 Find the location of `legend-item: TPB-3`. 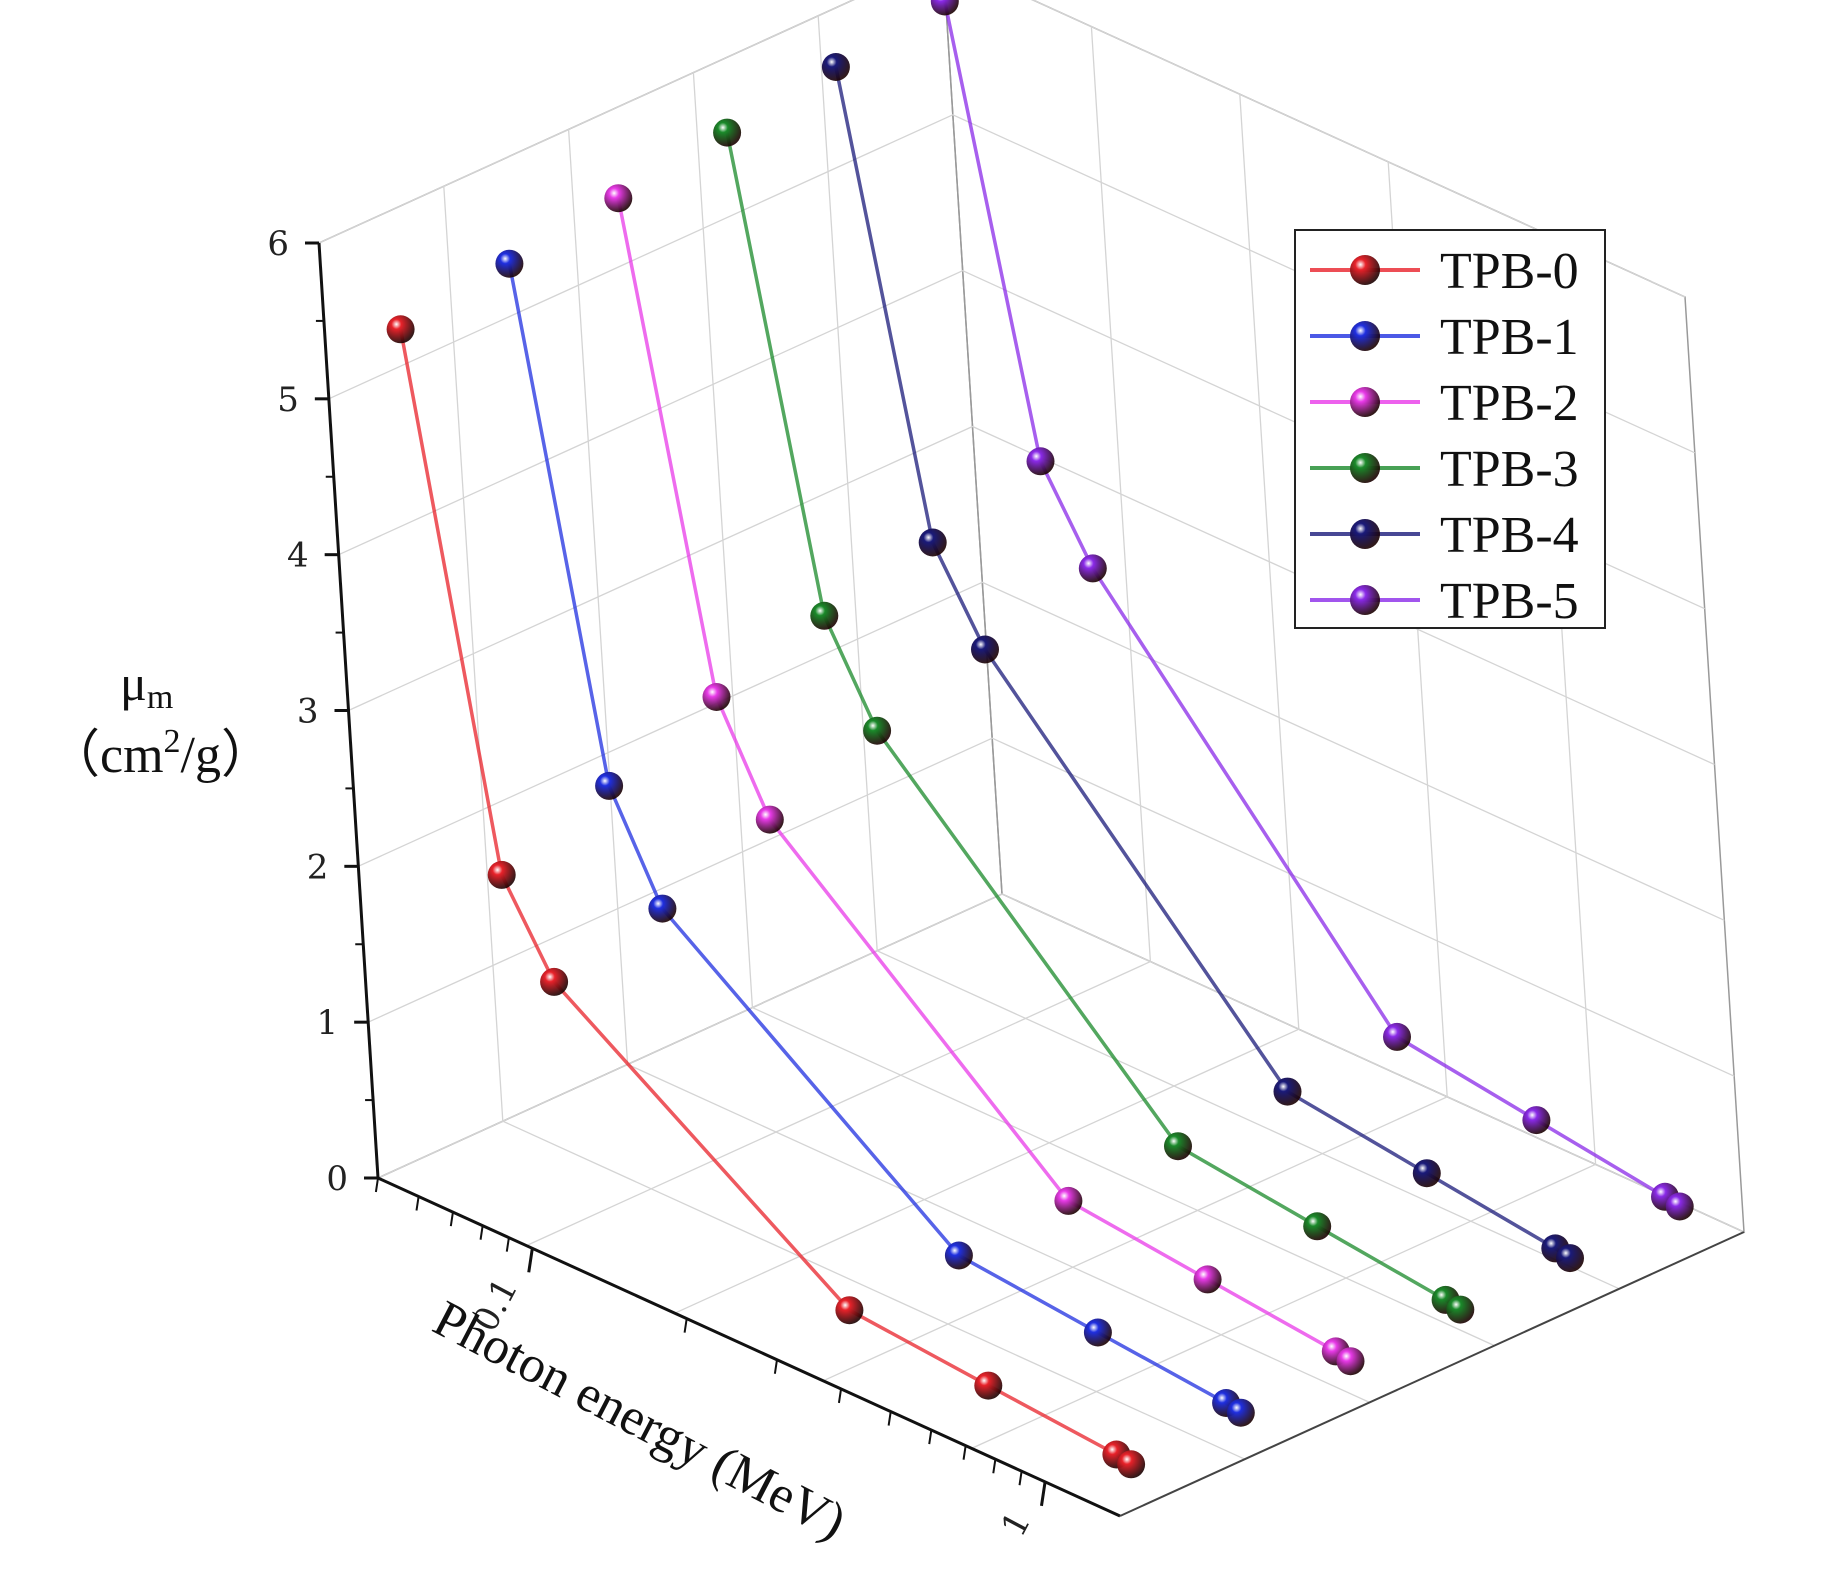

legend-item: TPB-3 is located at coordinates (1444, 469).